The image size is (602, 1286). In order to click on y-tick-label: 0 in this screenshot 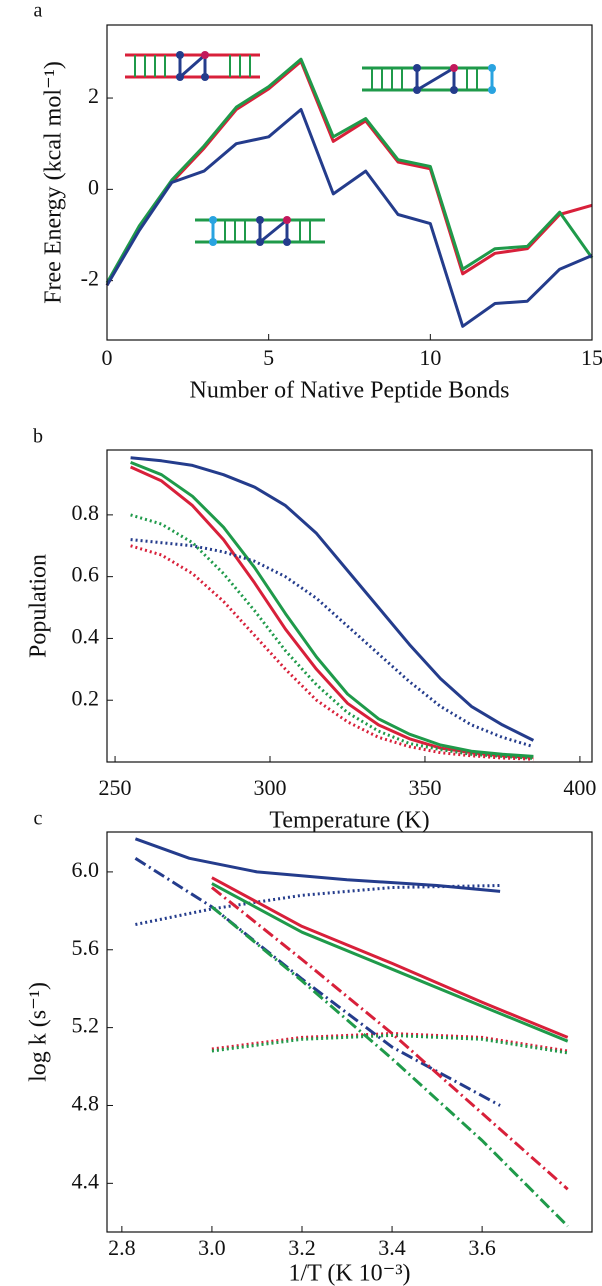, I will do `click(93, 186)`.